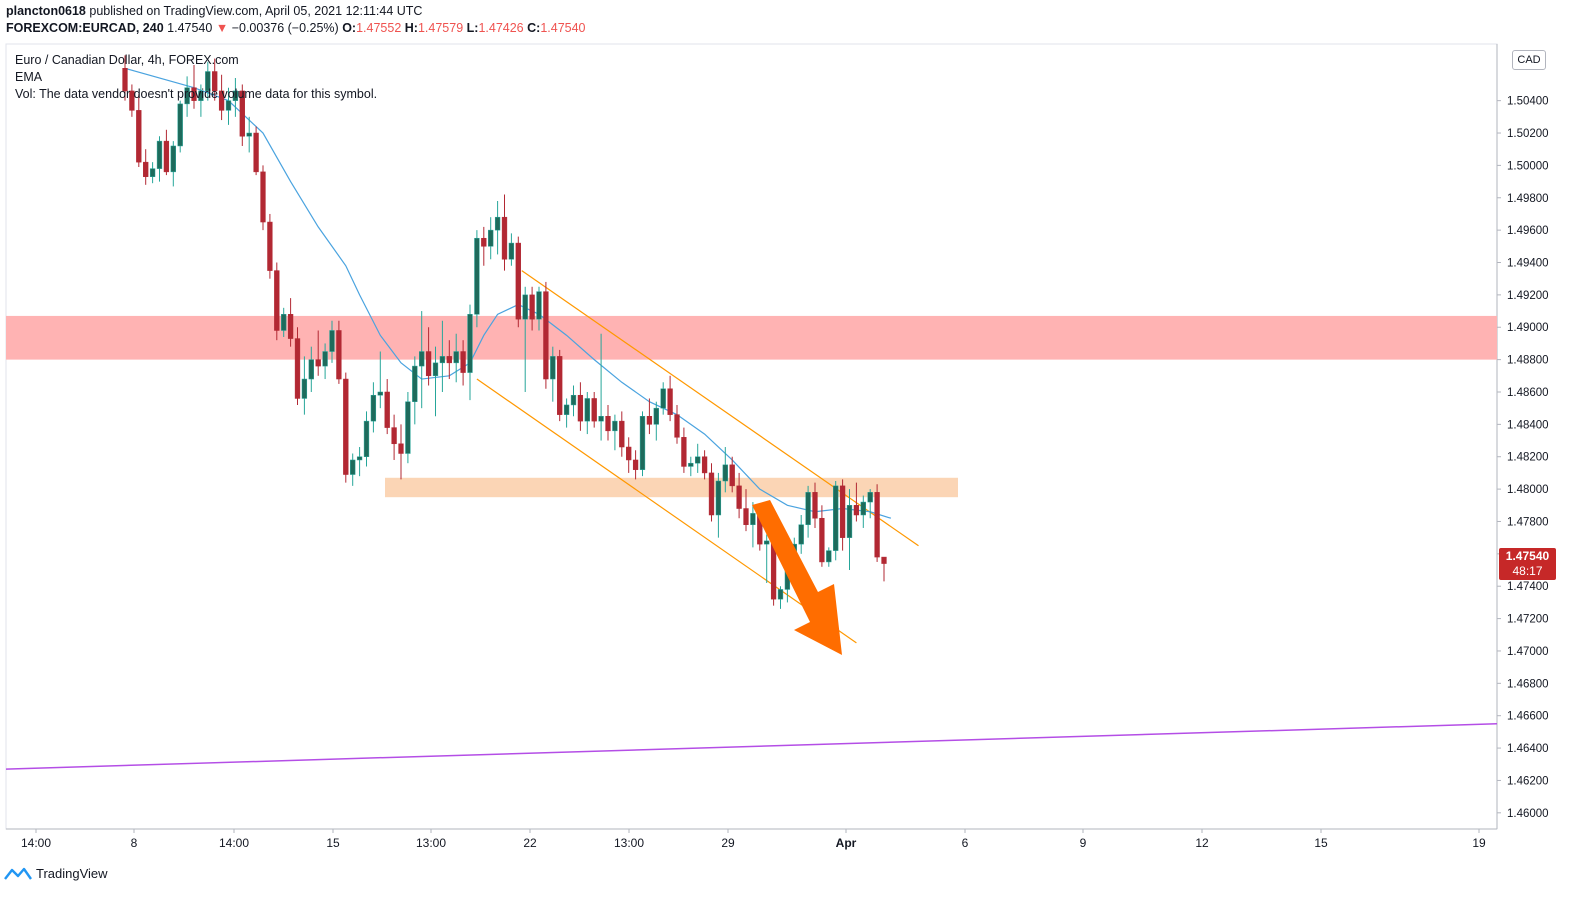 This screenshot has width=1574, height=897. Describe the element at coordinates (134, 843) in the screenshot. I see `x-tick-label: 8` at that location.